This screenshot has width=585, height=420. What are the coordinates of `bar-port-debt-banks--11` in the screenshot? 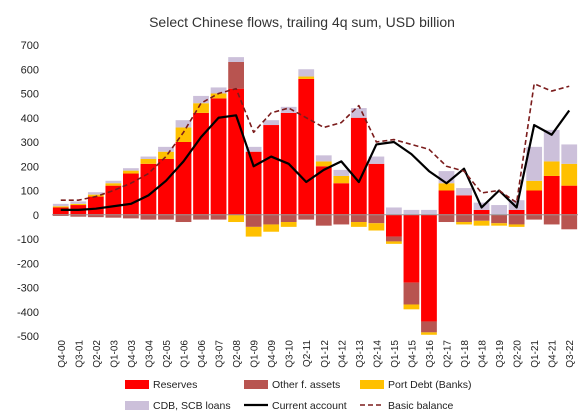 It's located at (253, 231).